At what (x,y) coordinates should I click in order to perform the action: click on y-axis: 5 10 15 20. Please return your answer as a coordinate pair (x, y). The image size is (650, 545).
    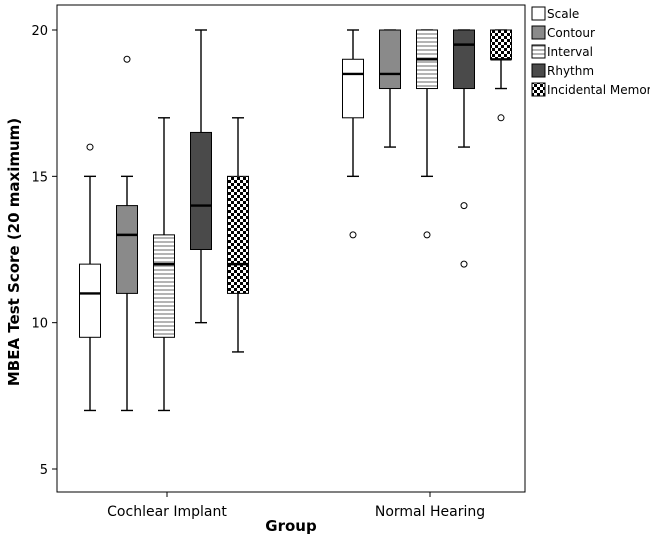
    Looking at the image, I should click on (44, 251).